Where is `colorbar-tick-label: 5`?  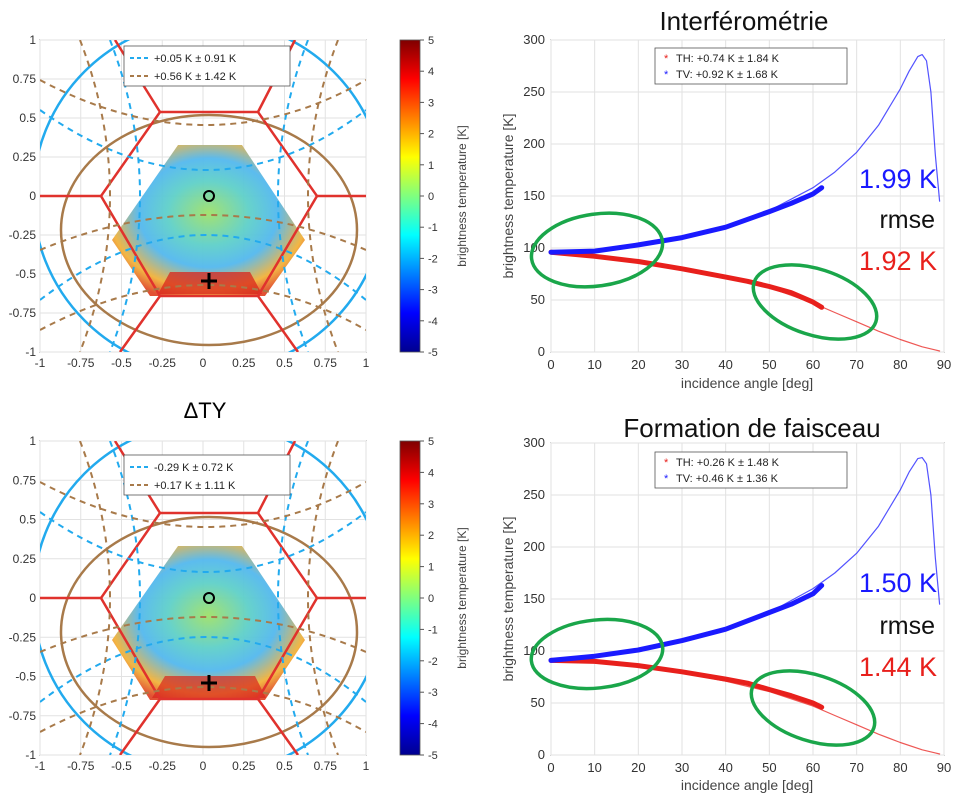 colorbar-tick-label: 5 is located at coordinates (431, 41).